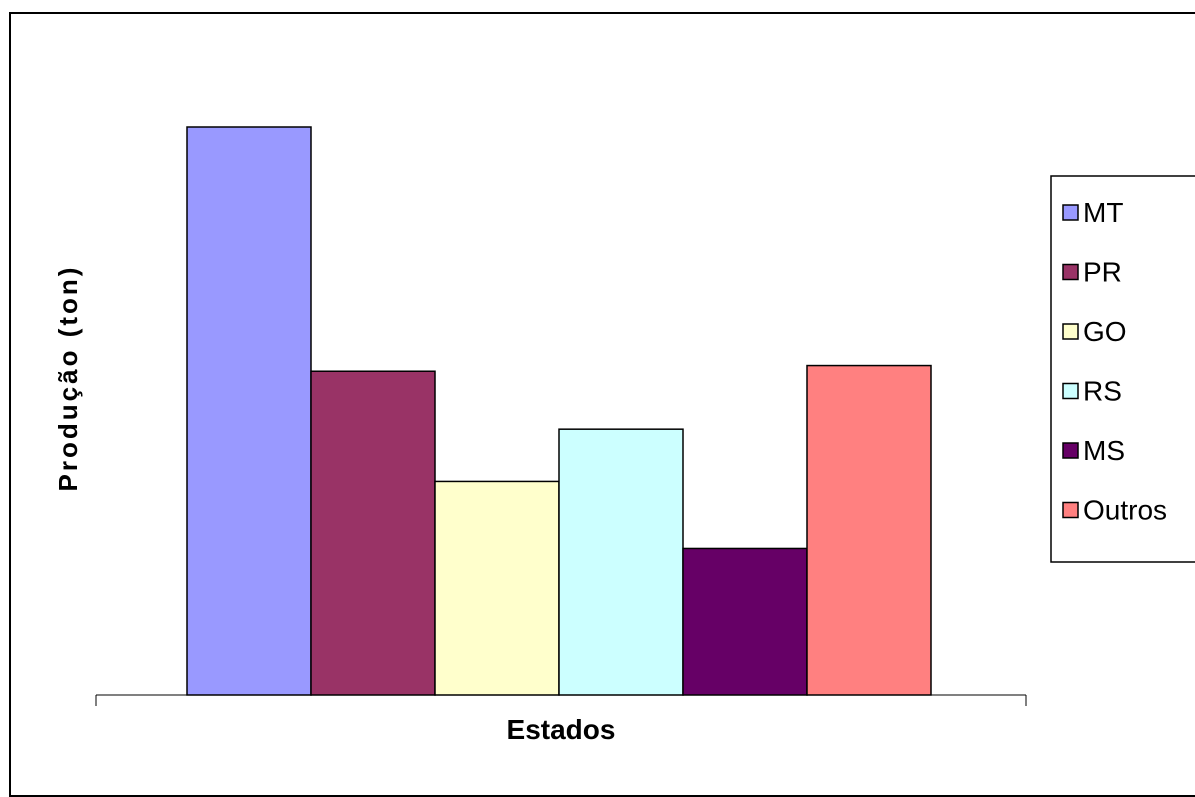 This screenshot has height=797, width=1195. I want to click on legend-swatch-go, so click(1070, 331).